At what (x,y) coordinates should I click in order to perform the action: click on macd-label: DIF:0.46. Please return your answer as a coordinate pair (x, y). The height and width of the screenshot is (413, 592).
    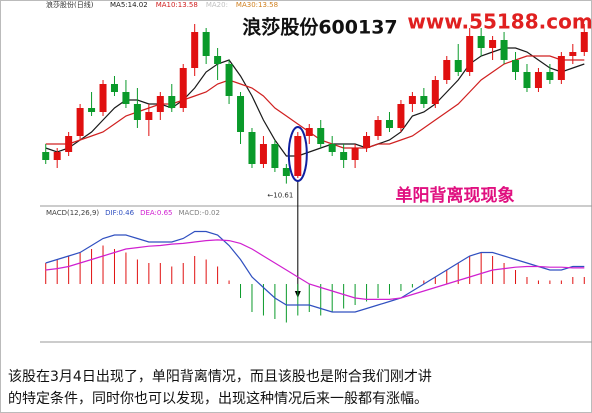
    Looking at the image, I should click on (119, 213).